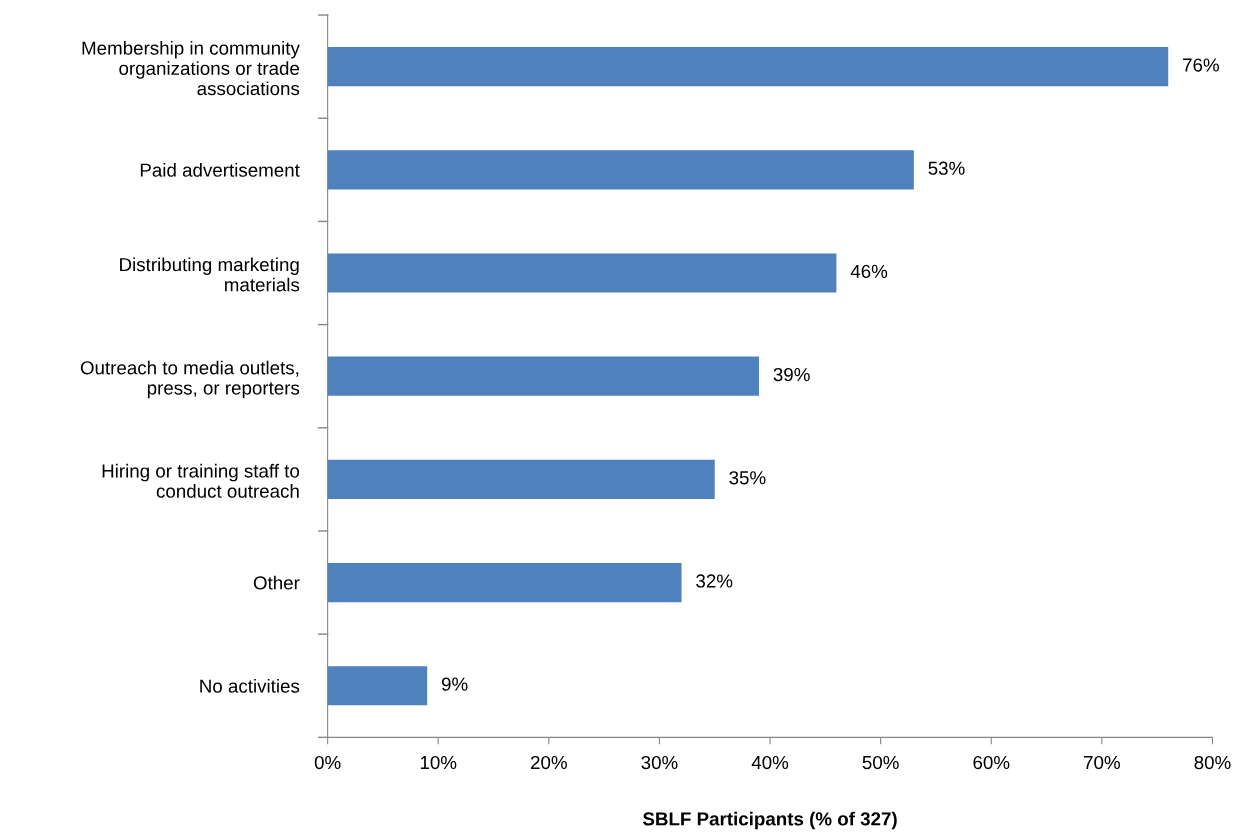  I want to click on data-label: 39%, so click(791, 374).